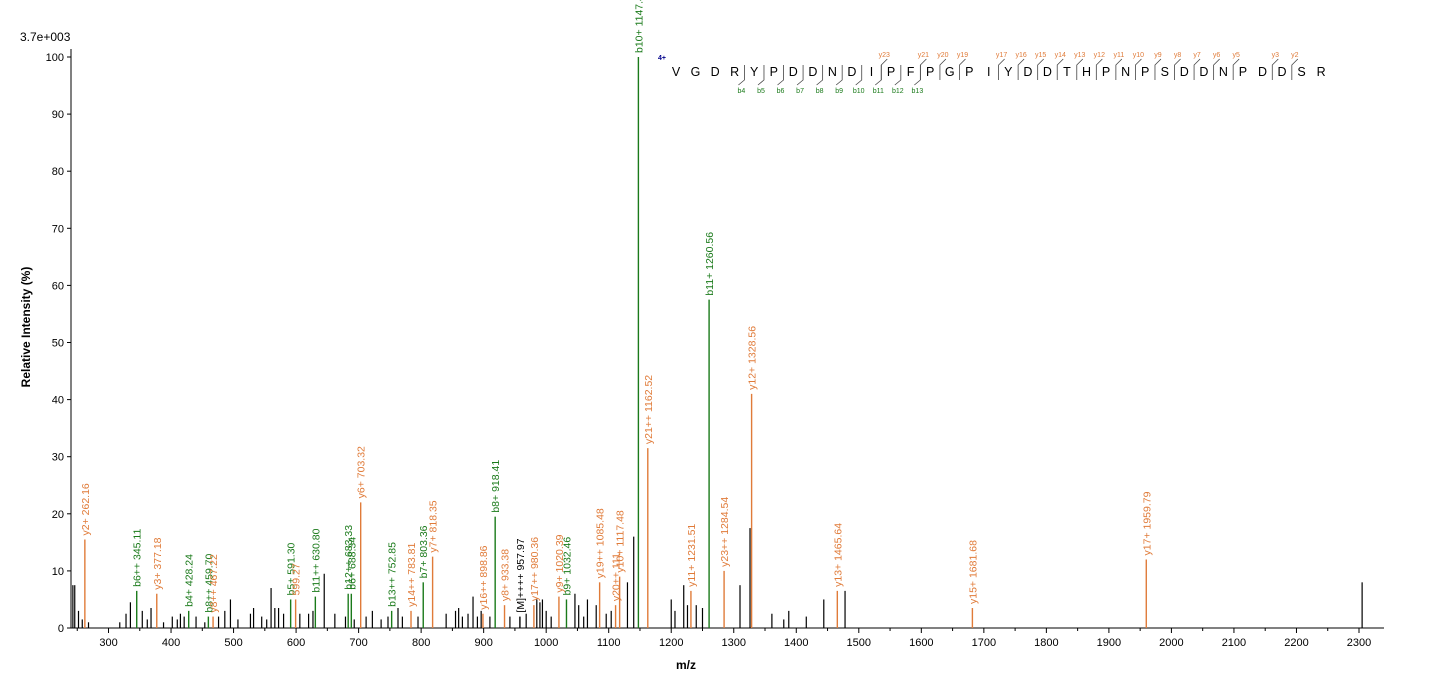 The height and width of the screenshot is (687, 1436). Describe the element at coordinates (1086, 72) in the screenshot. I see `sequence-residue: H` at that location.